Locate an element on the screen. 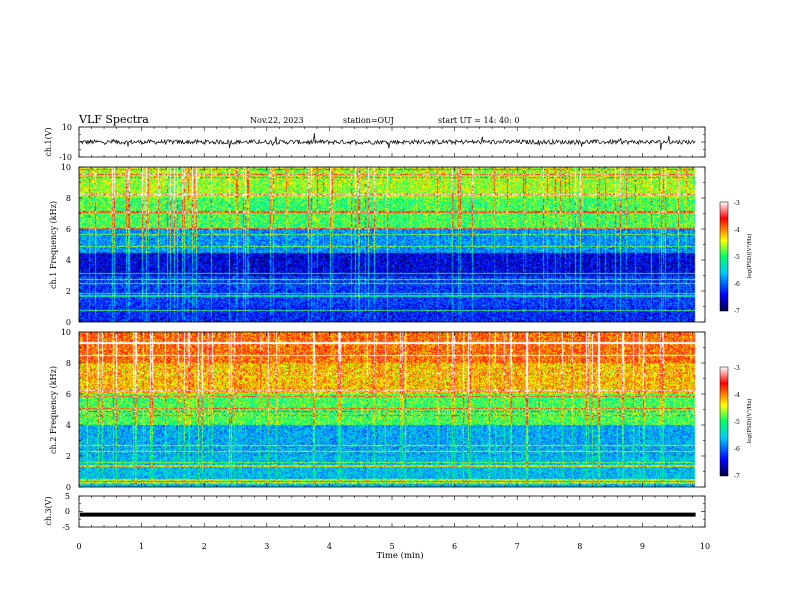  ch1-freq-tick-8: 8 is located at coordinates (68, 198).